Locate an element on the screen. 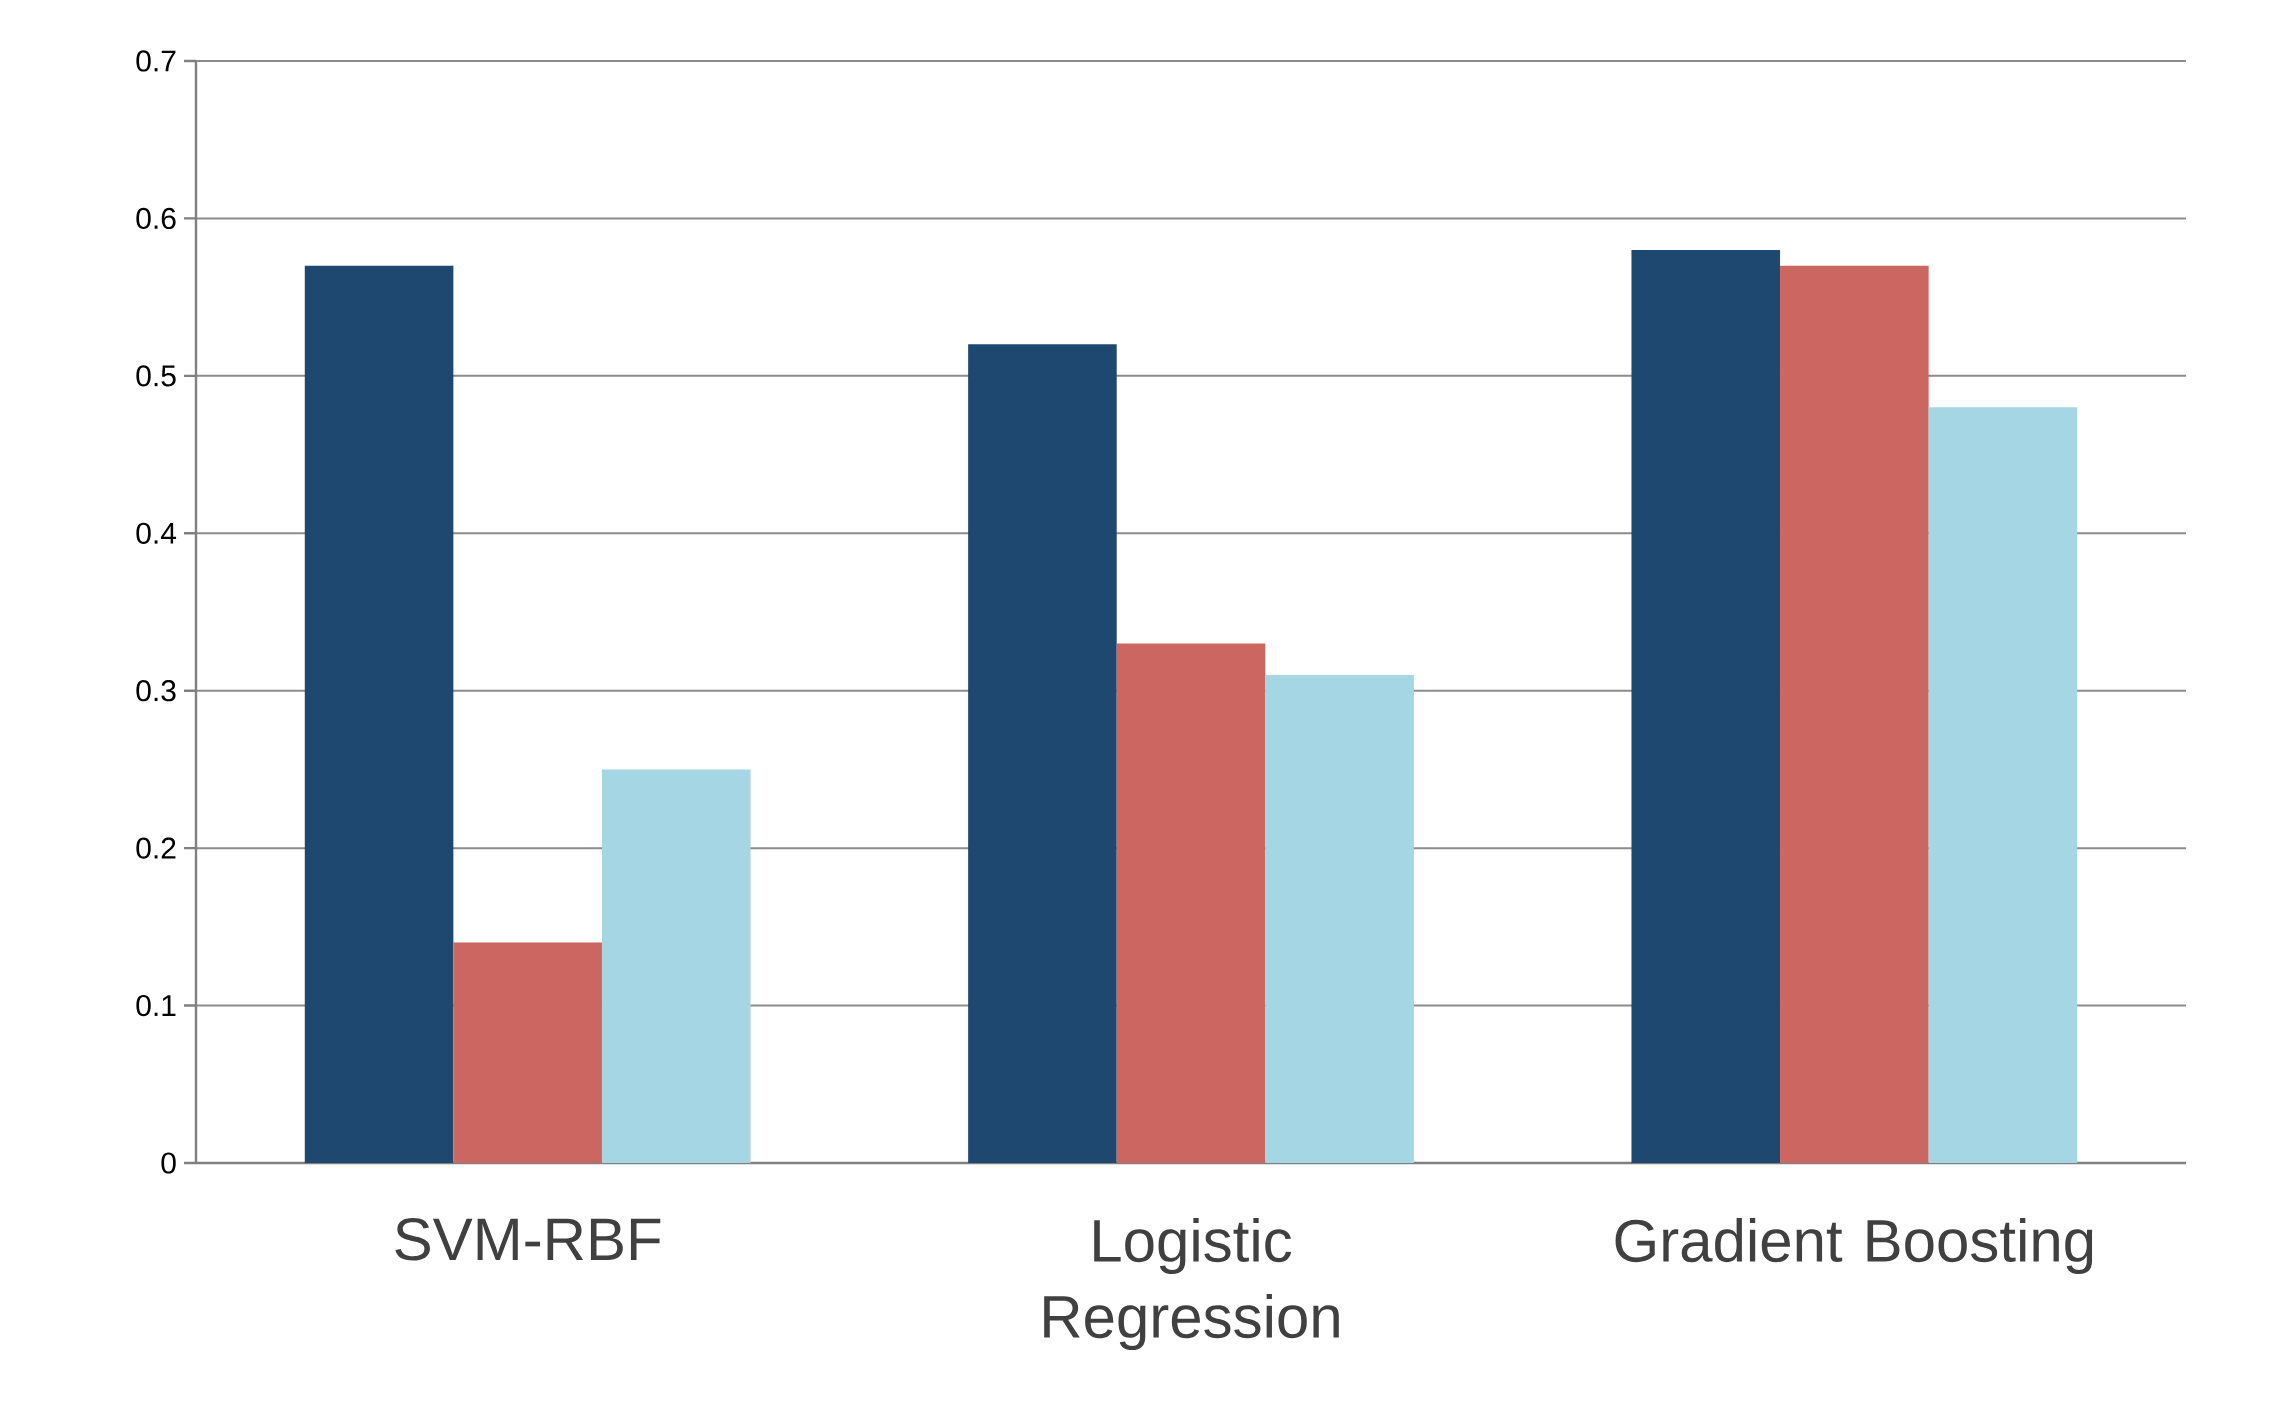 This screenshot has height=1415, width=2277. y-tick-label: 0.2 is located at coordinates (156, 848).